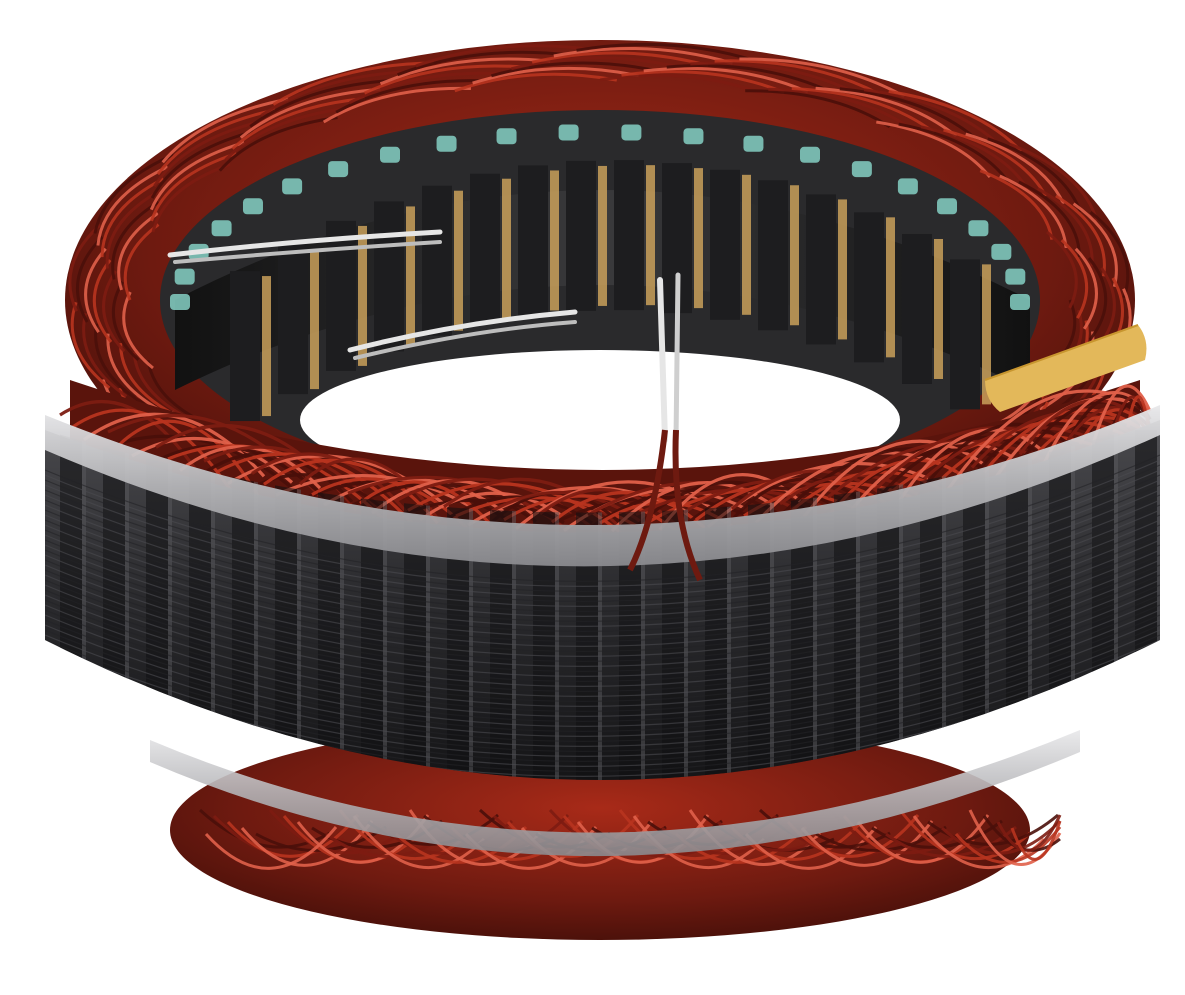 The image size is (1185, 995). Describe the element at coordinates (615, 793) in the screenshot. I see `lower-silver-band` at that location.